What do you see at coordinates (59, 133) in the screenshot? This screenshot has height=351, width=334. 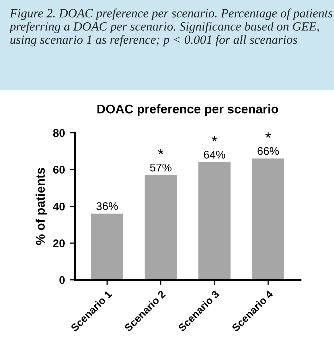 I see `y-tick-label: 80` at bounding box center [59, 133].